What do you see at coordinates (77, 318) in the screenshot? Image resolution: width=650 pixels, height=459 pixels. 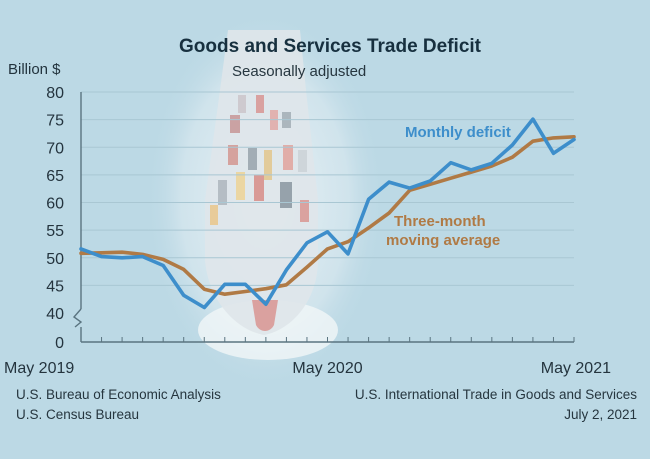 I see `axis-break-icon` at bounding box center [77, 318].